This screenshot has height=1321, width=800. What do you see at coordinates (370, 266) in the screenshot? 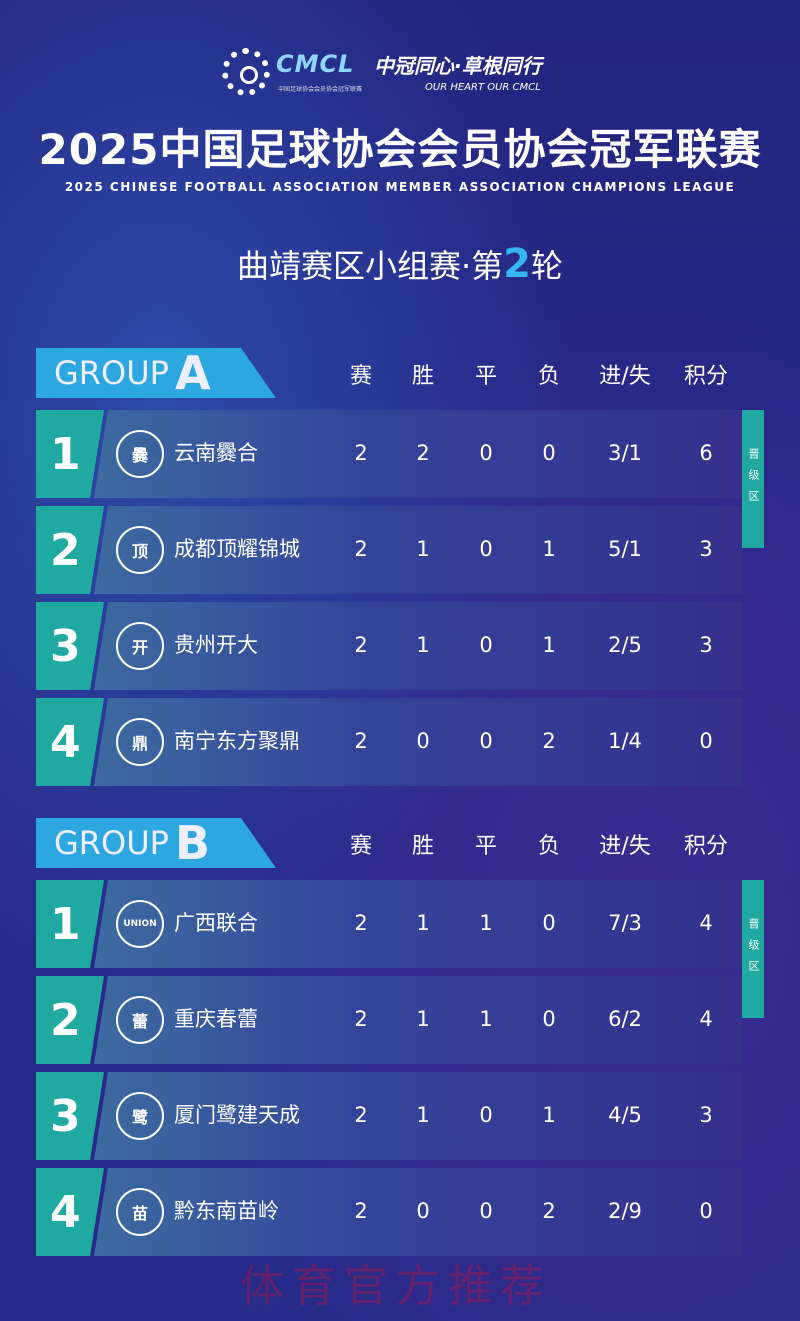
I see `round-prefix: 曲靖赛区小组赛·第` at bounding box center [370, 266].